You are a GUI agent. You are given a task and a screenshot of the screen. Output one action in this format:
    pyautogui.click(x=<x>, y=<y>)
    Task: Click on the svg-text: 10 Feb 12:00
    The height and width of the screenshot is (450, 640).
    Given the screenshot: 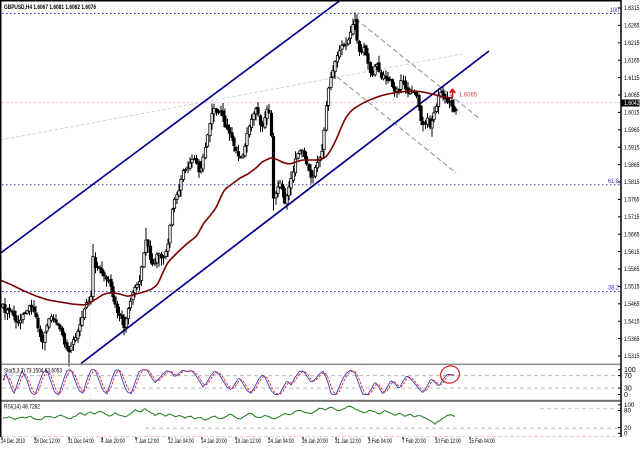 What is the action you would take?
    pyautogui.click(x=448, y=442)
    